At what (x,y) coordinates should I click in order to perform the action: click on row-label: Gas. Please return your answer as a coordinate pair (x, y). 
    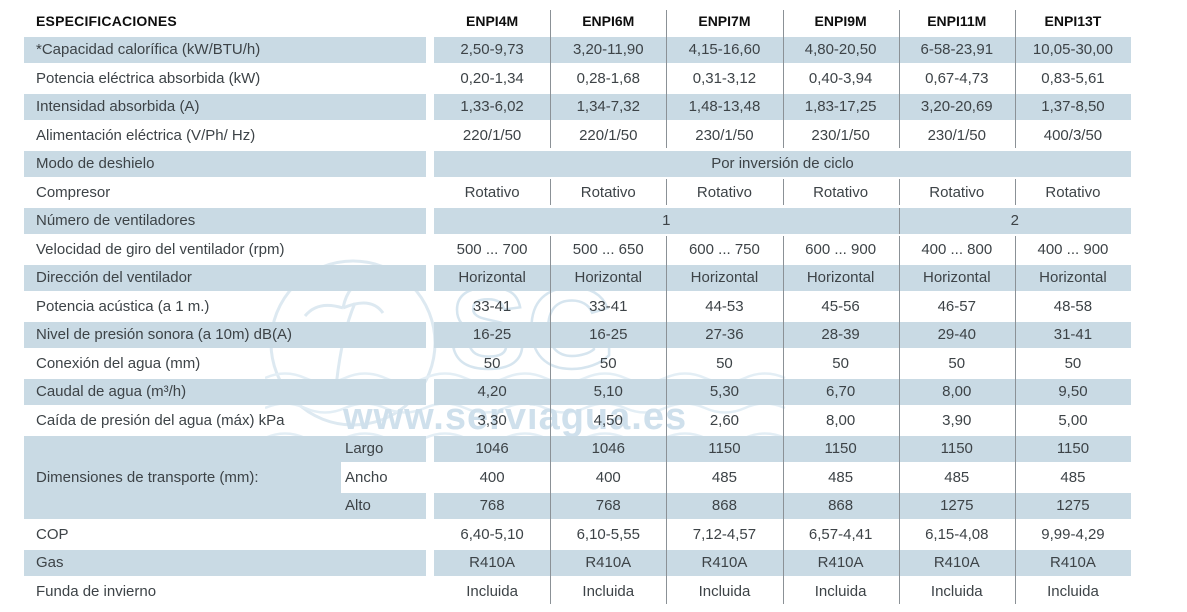
    Looking at the image, I should click on (225, 562).